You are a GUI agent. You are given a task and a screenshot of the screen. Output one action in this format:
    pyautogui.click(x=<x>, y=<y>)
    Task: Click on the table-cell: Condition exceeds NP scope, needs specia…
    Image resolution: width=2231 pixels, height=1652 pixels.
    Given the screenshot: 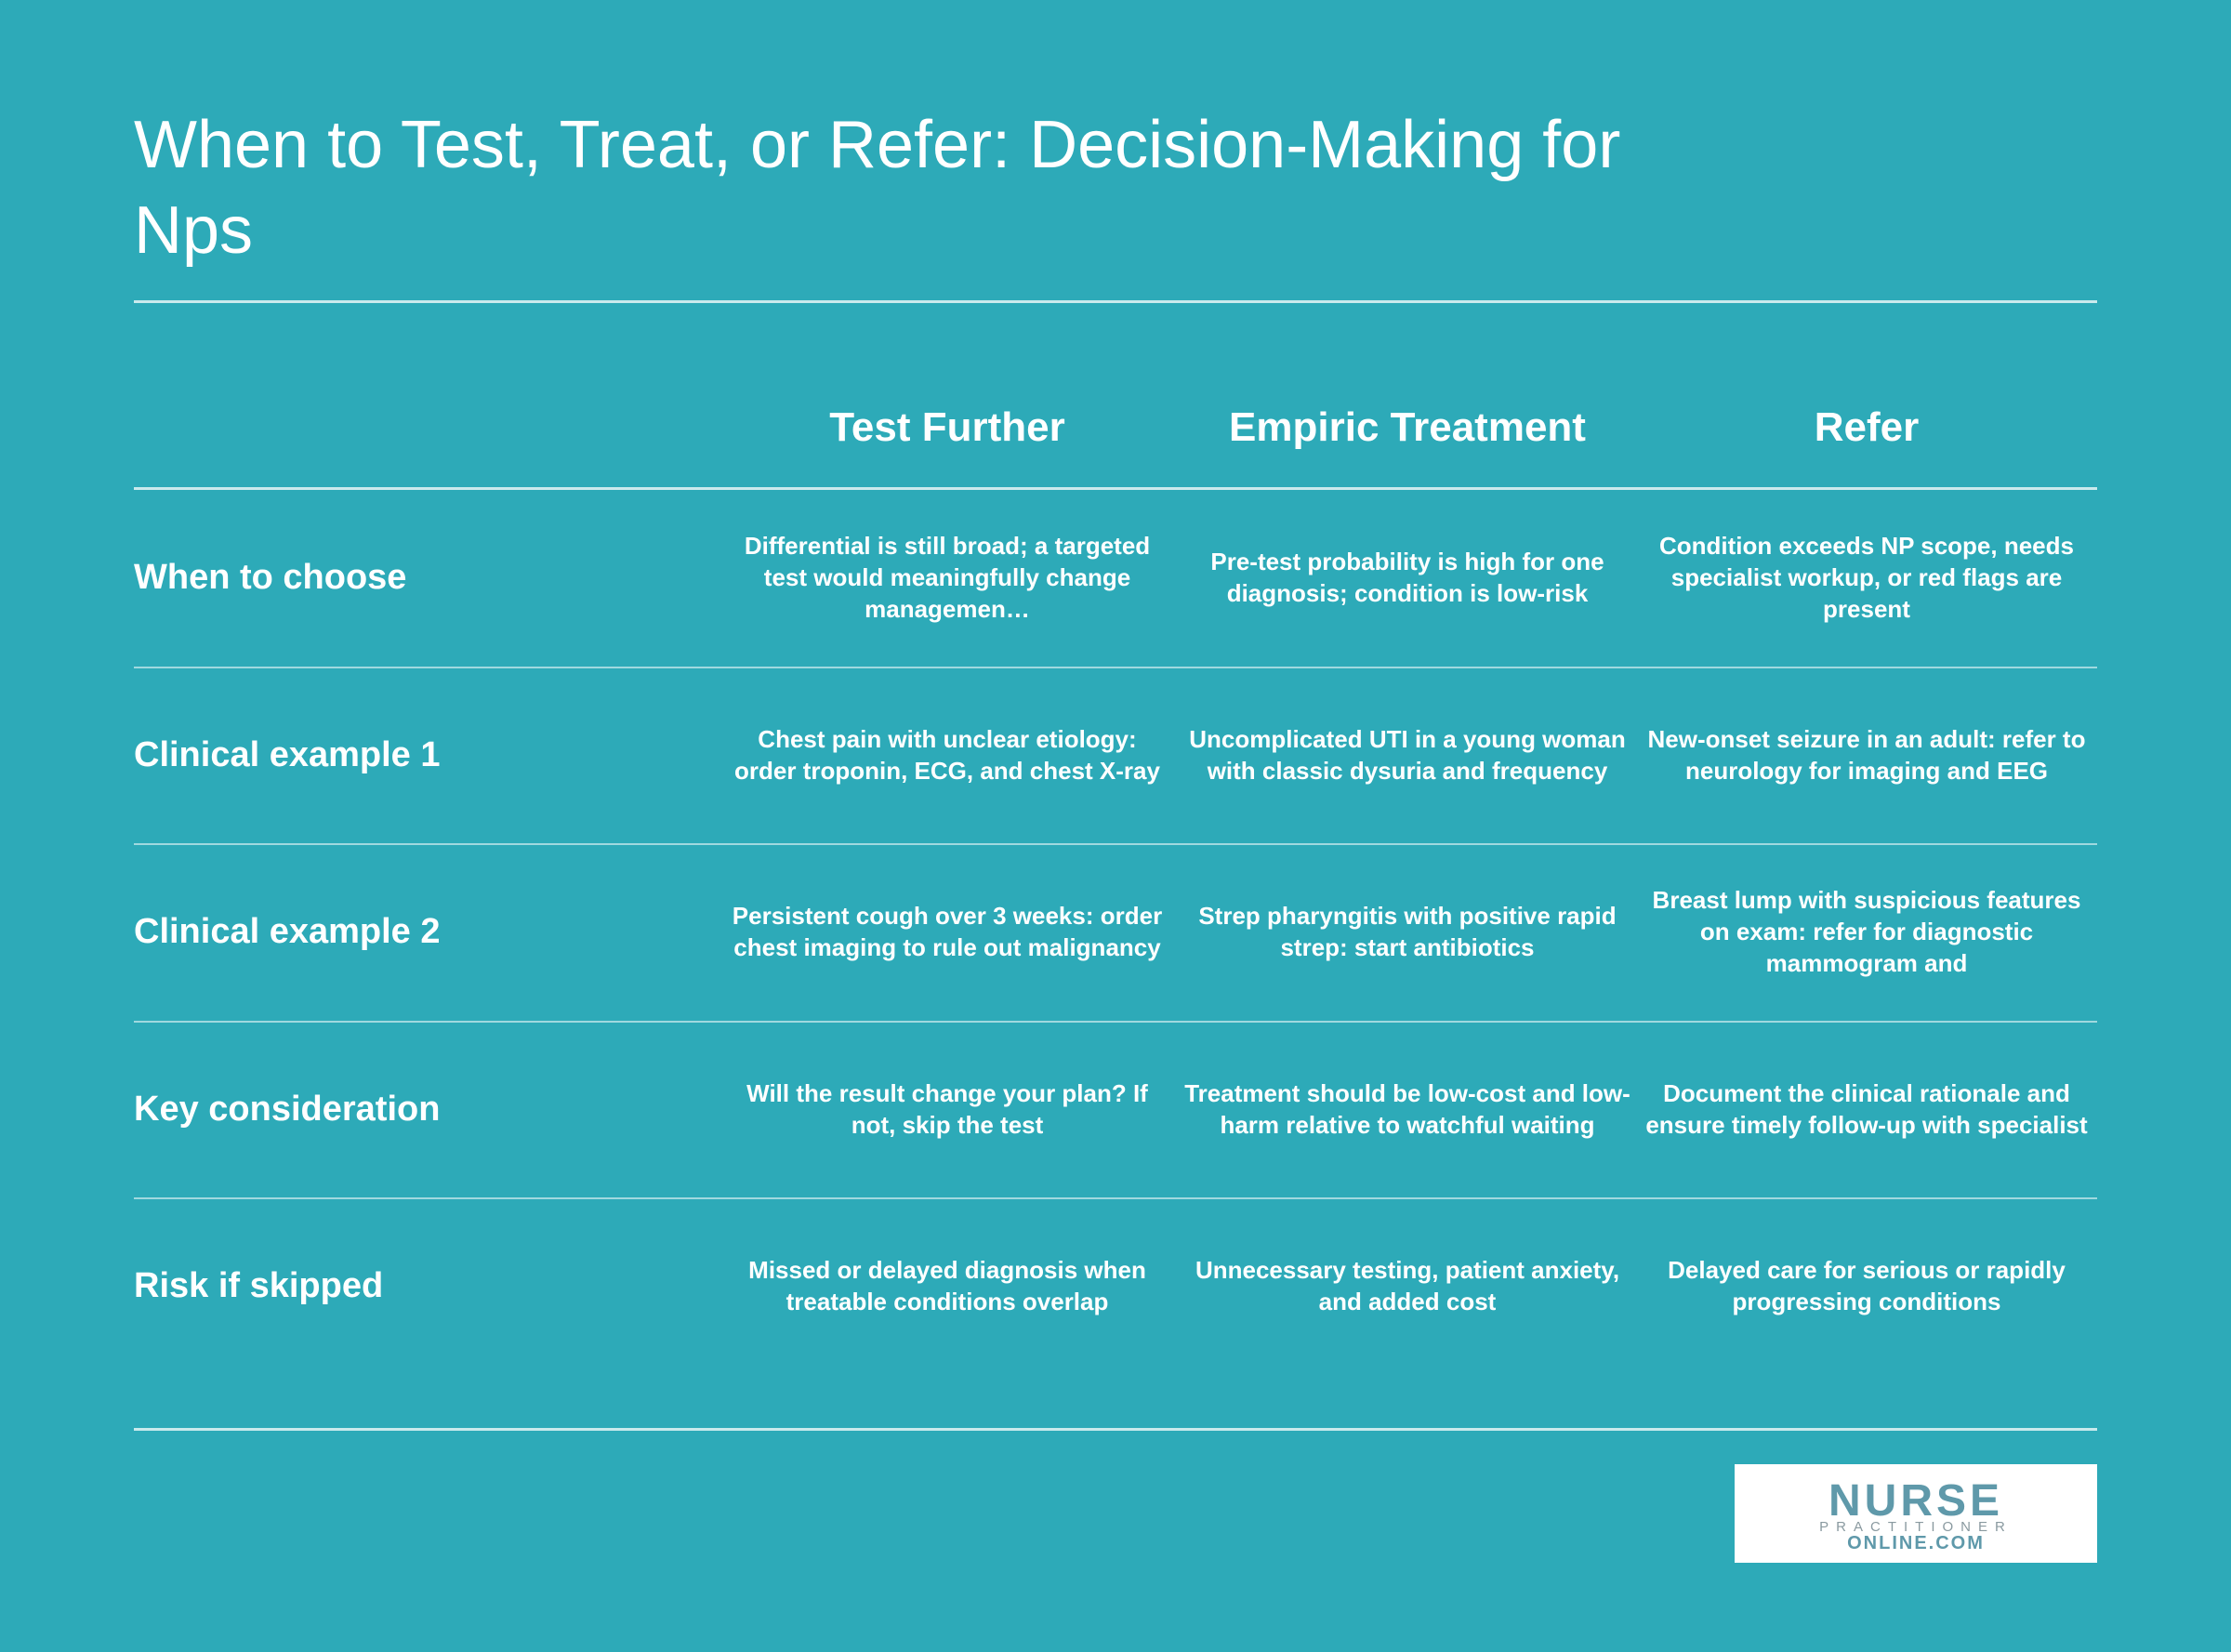 What is the action you would take?
    pyautogui.click(x=1866, y=578)
    